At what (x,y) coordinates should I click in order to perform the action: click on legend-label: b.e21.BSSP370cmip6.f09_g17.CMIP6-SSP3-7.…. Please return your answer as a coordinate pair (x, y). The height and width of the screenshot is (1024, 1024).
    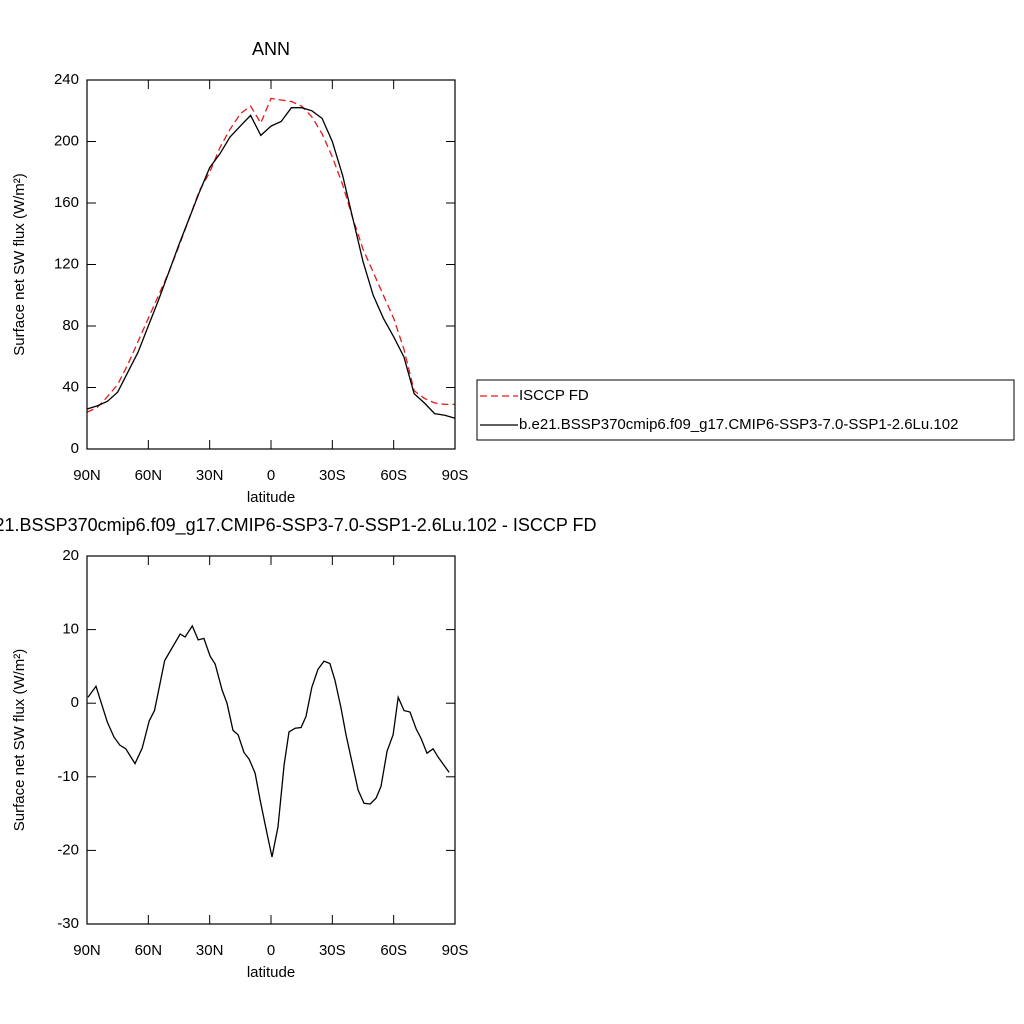
    Looking at the image, I should click on (738, 424).